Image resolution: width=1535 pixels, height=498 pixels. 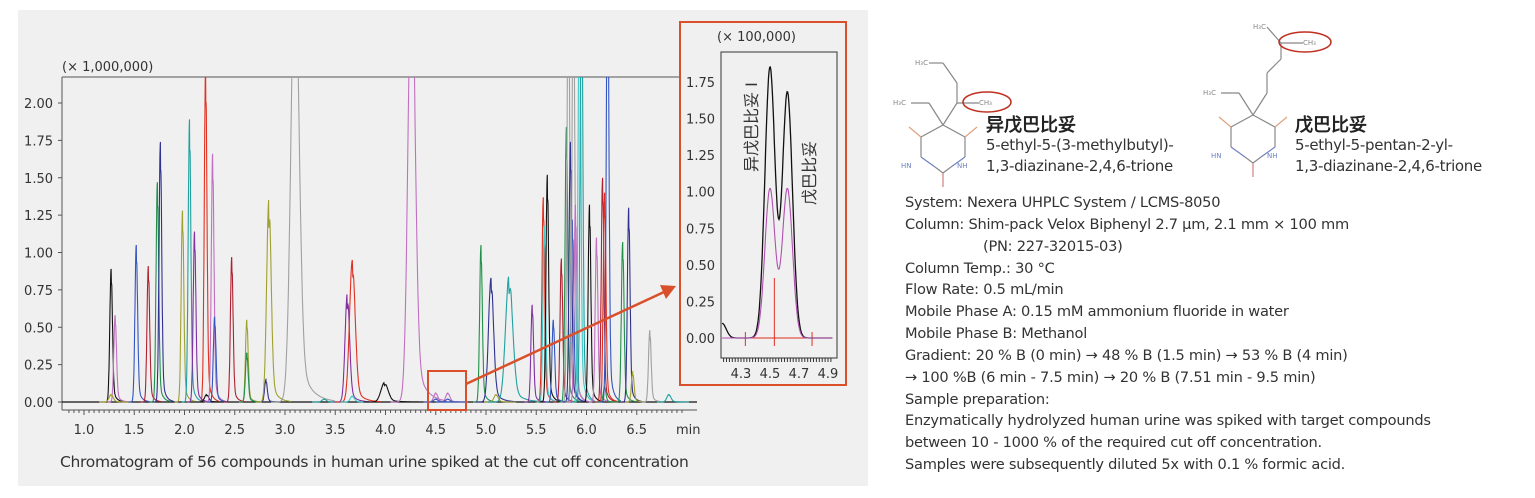 I want to click on x-tick-label: 4.5, so click(x=435, y=430).